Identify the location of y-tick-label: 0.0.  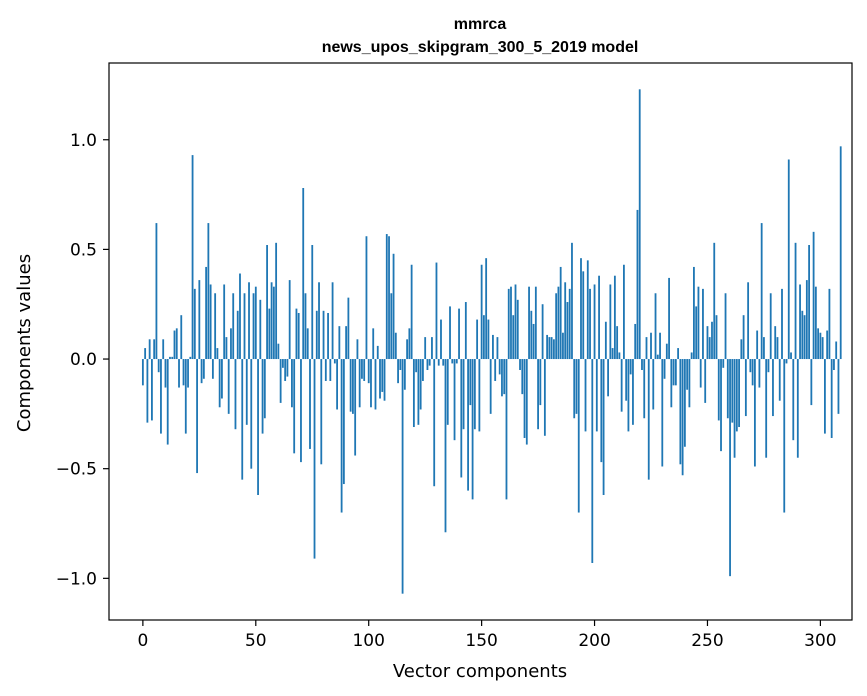
(83, 360).